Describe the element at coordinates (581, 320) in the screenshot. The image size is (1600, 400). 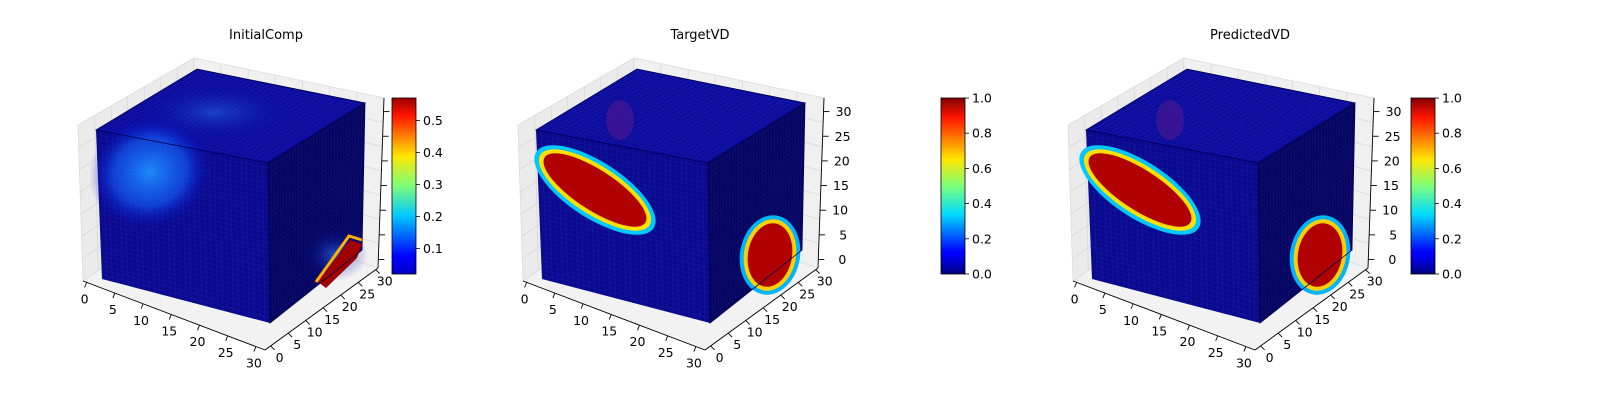
I see `x-tick-label: 10` at that location.